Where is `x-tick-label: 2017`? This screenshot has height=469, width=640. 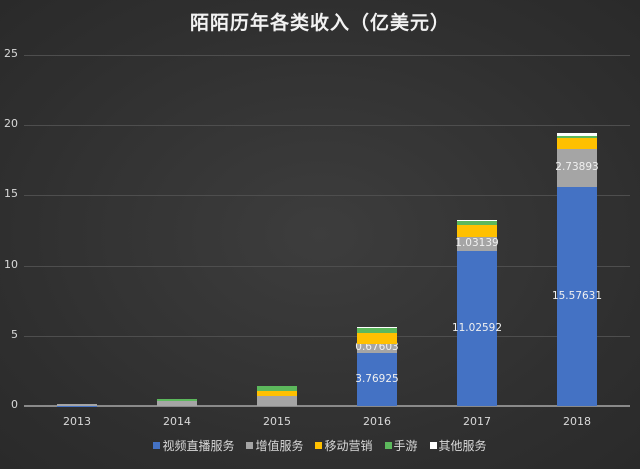
x-tick-label: 2017 is located at coordinates (477, 421).